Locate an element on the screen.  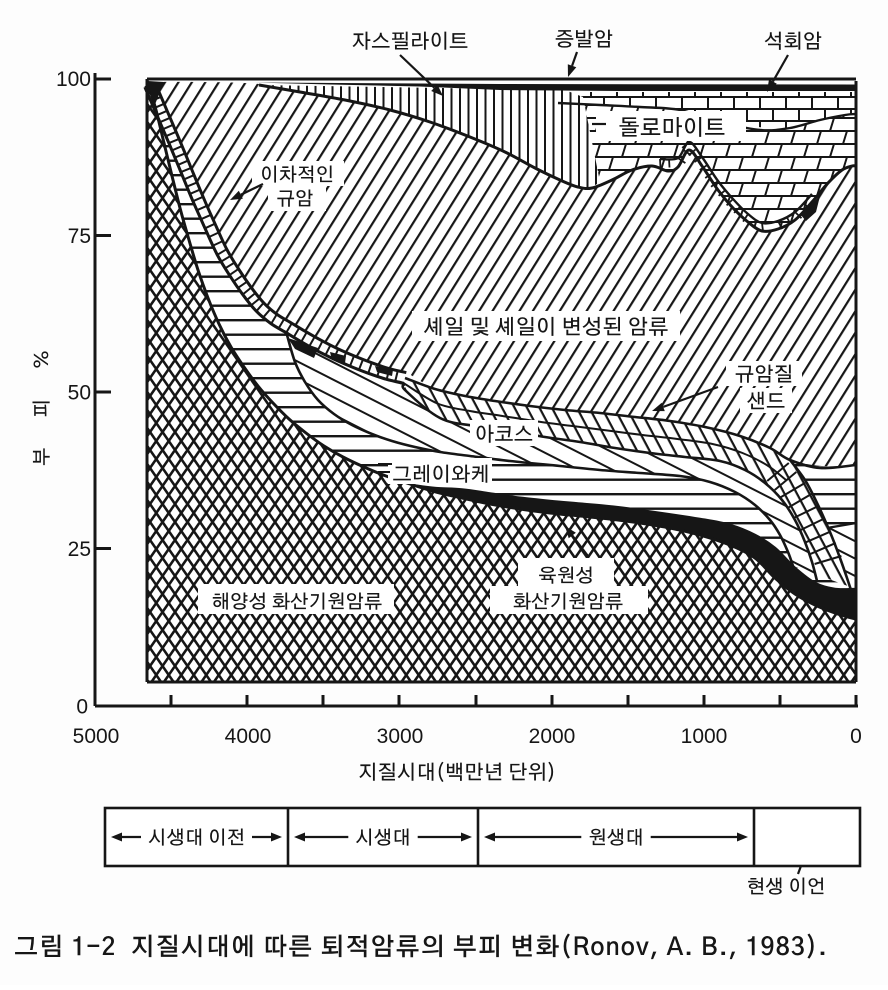
svg-text: 100 is located at coordinates (73, 79).